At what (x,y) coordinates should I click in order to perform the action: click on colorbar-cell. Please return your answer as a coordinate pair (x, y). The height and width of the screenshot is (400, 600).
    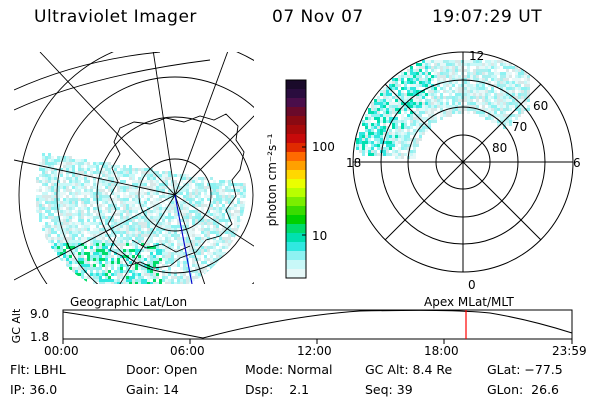
    Looking at the image, I should click on (296, 139).